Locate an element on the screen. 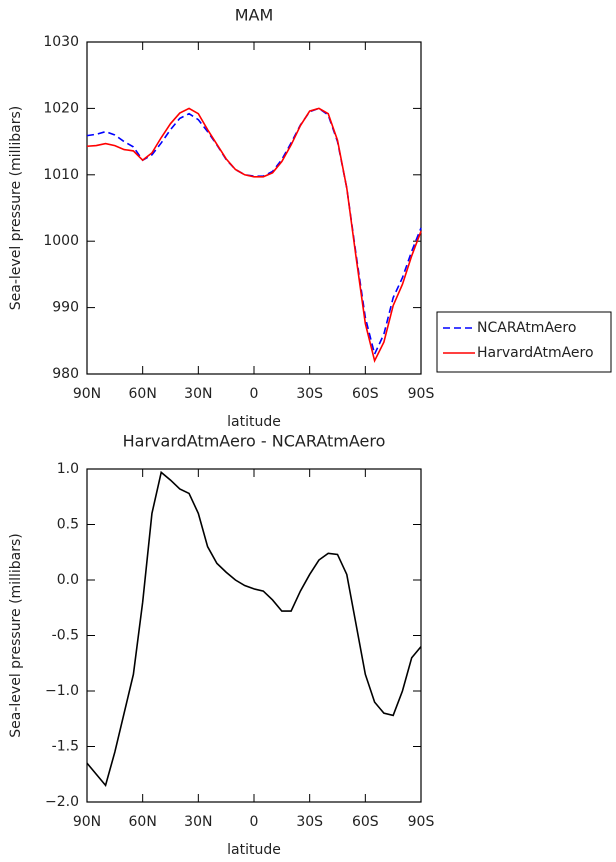  y-tick-label: 1000 is located at coordinates (61, 241).